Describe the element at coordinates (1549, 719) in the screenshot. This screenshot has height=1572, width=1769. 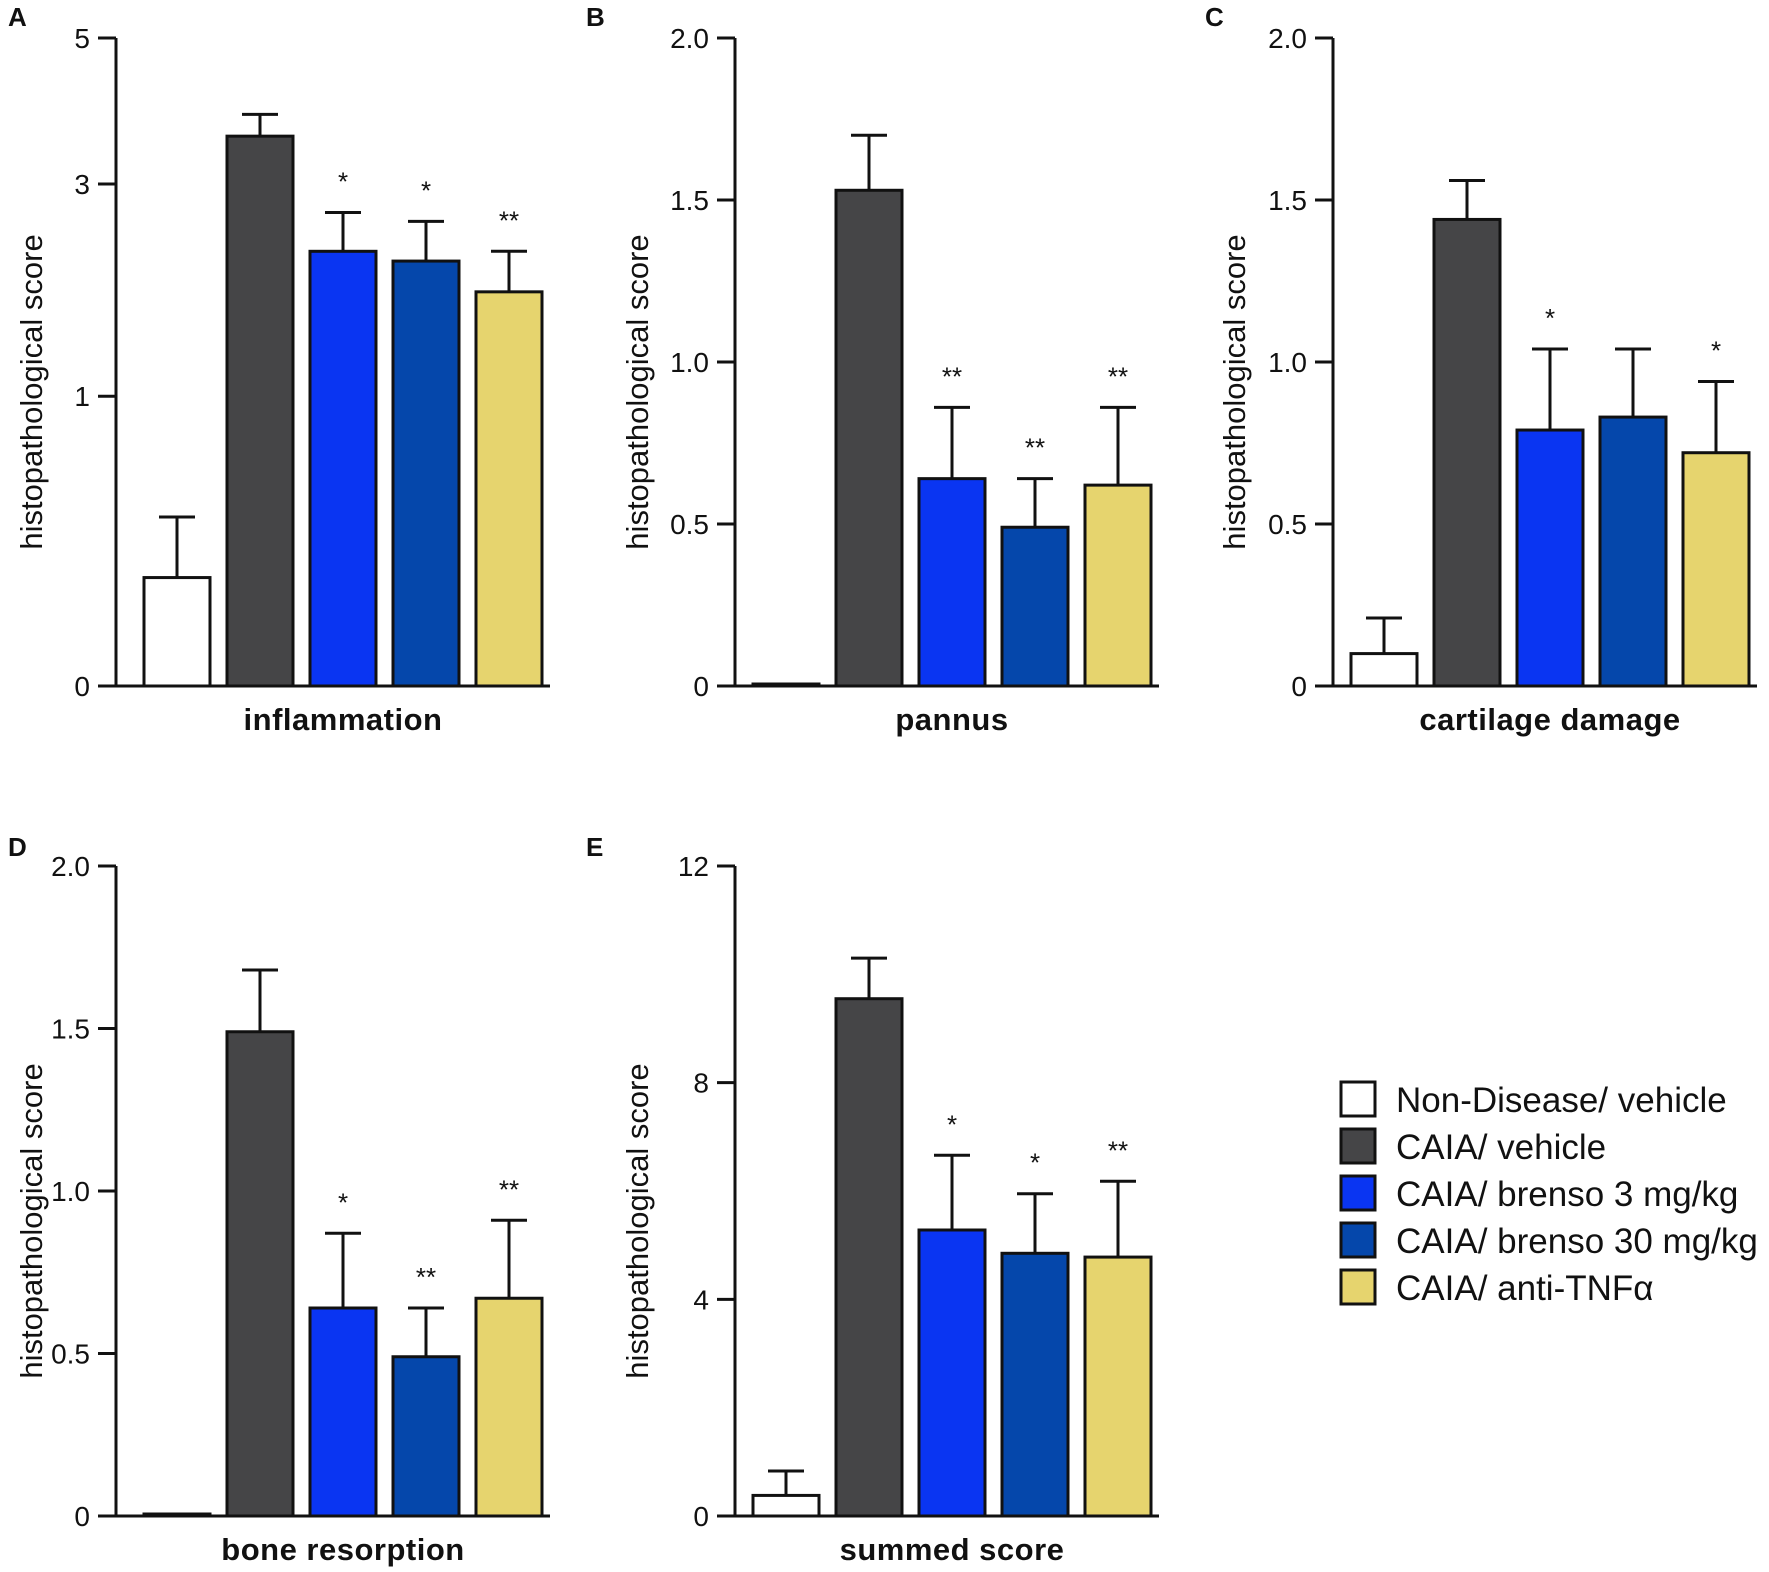
I see `x-axis-label: cartilage damage` at that location.